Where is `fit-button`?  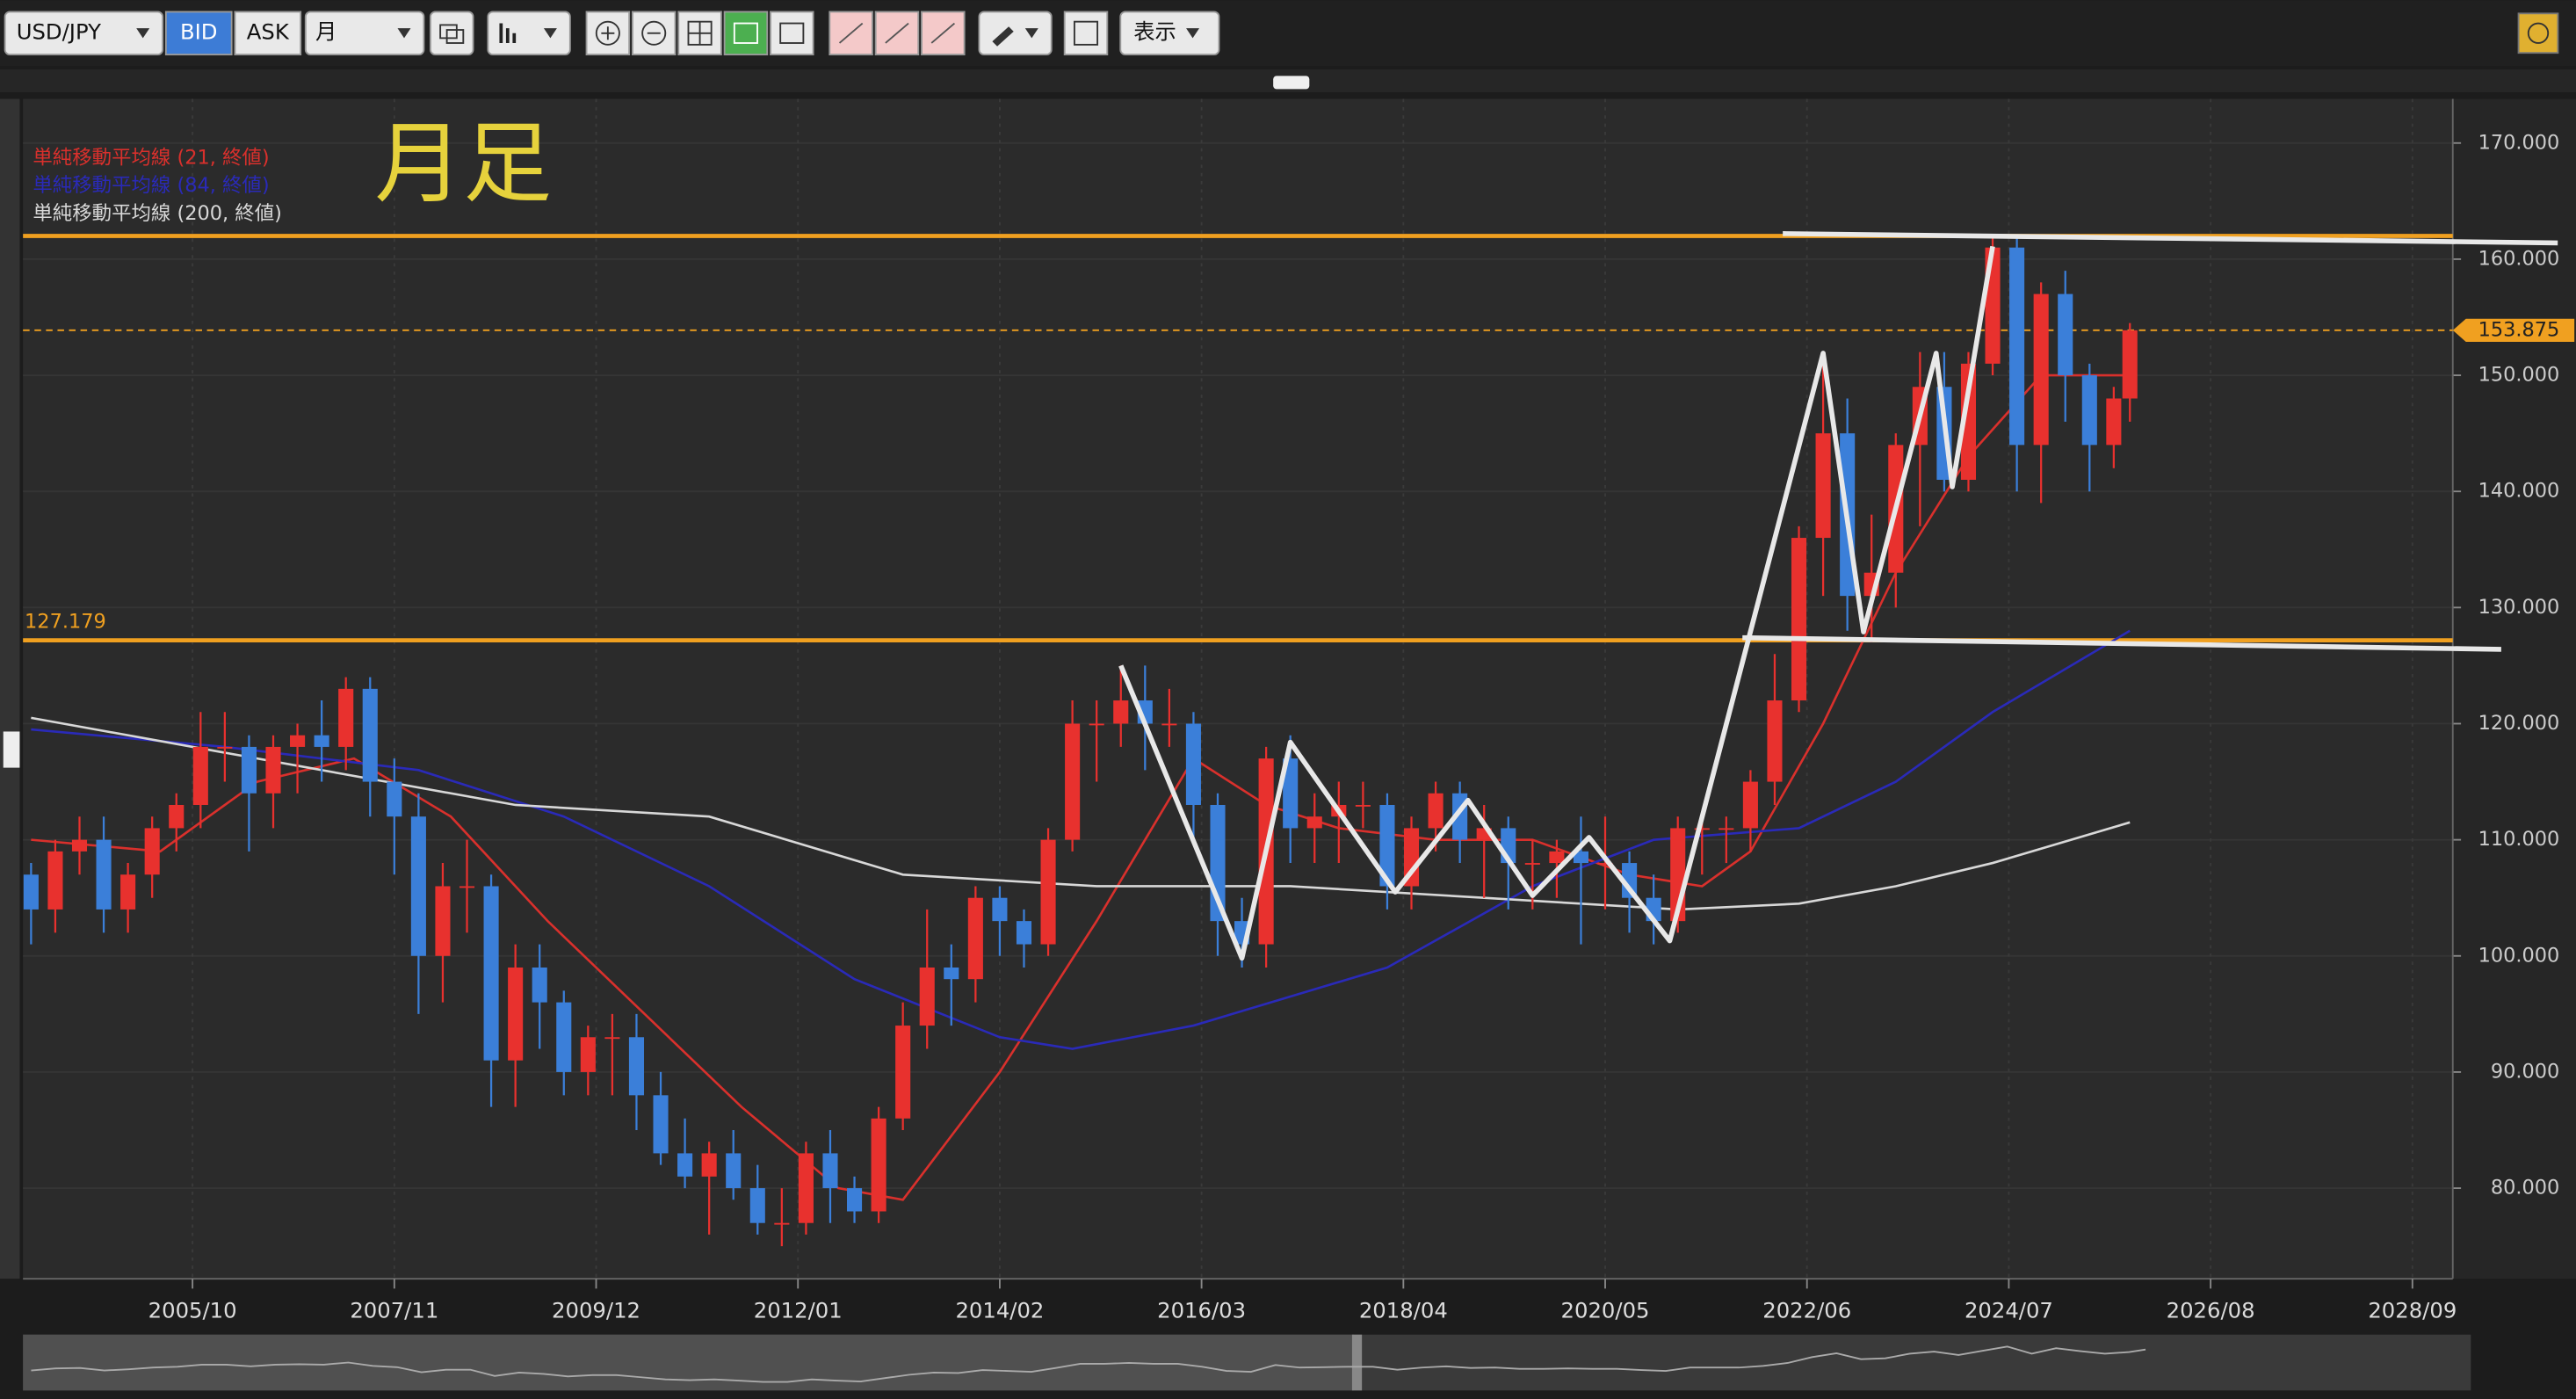
fit-button is located at coordinates (699, 33).